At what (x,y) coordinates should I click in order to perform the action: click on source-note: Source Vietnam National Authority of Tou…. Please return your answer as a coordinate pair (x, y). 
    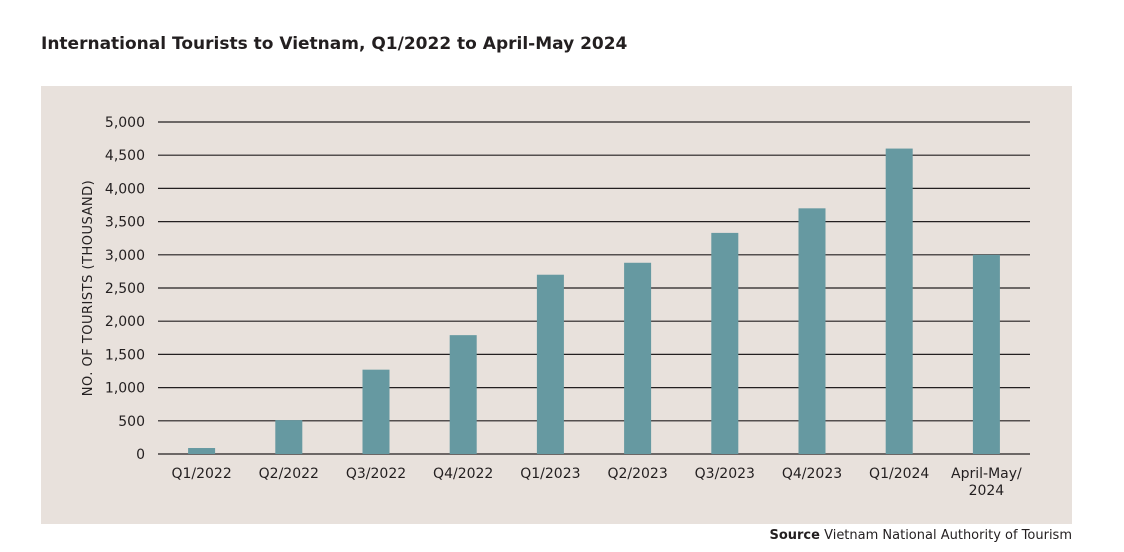
    Looking at the image, I should click on (920, 535).